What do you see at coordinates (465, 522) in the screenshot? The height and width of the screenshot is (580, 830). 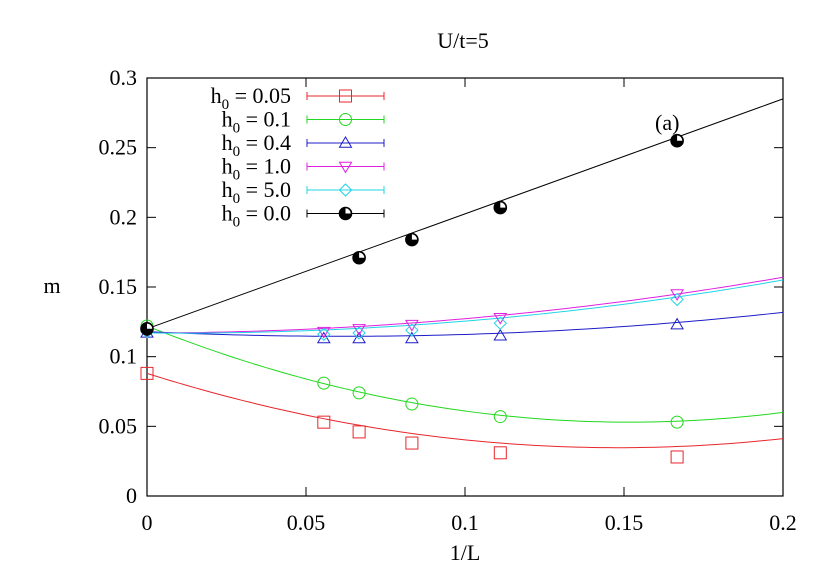 I see `x-tick-label-2: 0.1` at bounding box center [465, 522].